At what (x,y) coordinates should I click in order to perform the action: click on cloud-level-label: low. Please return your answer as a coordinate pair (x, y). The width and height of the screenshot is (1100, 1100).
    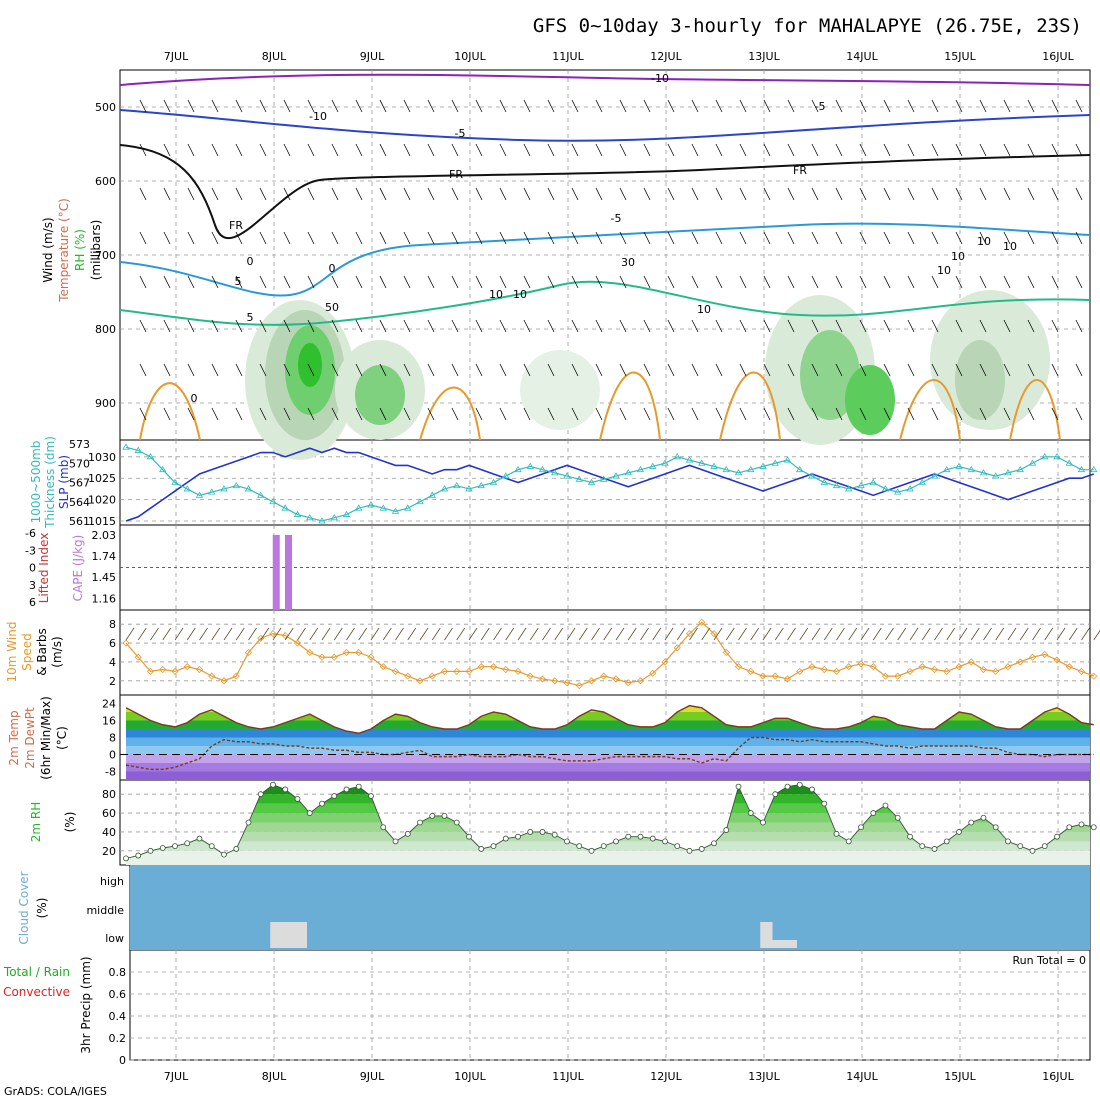
    Looking at the image, I should click on (114, 938).